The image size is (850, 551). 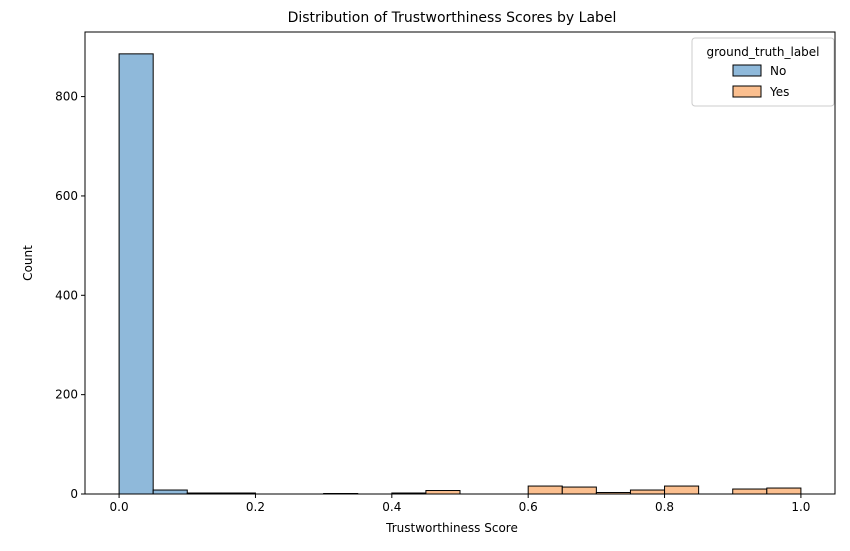 I want to click on y-tick-label: 800, so click(x=66, y=97).